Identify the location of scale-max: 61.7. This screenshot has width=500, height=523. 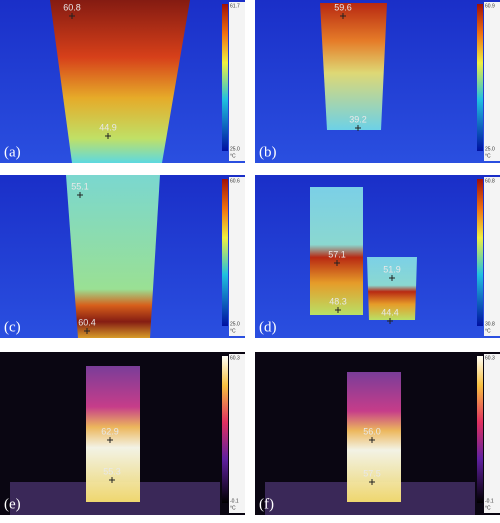
(235, 6).